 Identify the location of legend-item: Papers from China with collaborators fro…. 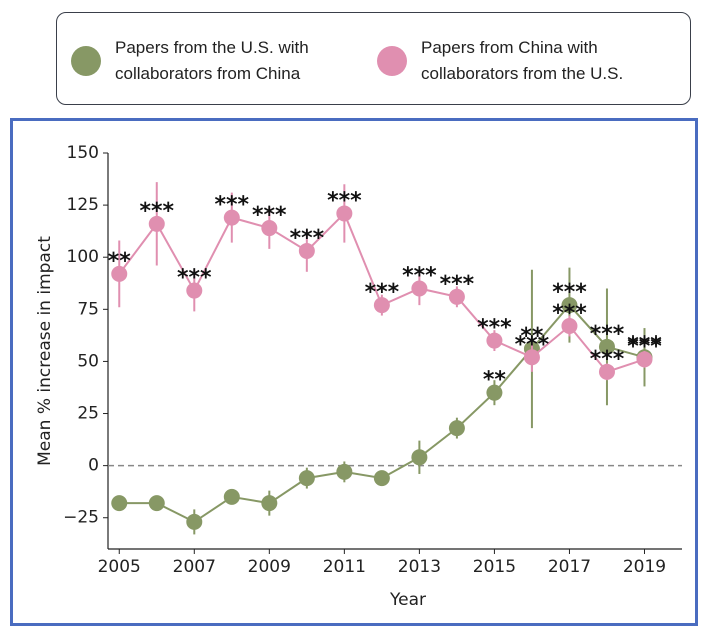
(519, 61).